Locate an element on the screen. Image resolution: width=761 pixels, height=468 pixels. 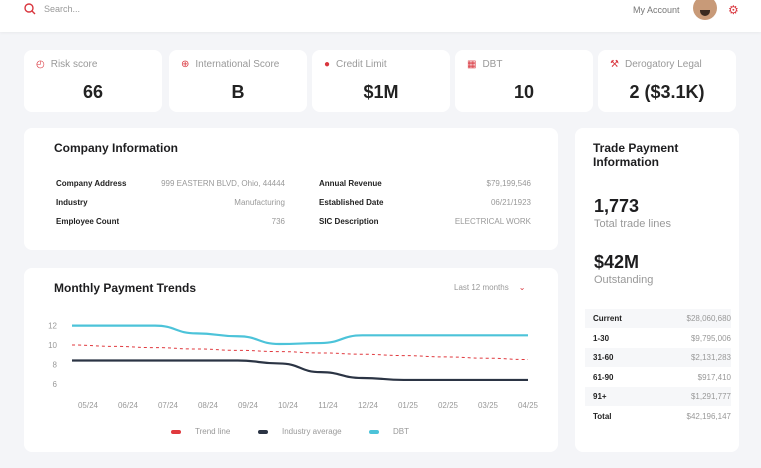
stat-value: 2 ($3.1K) is located at coordinates (667, 92).